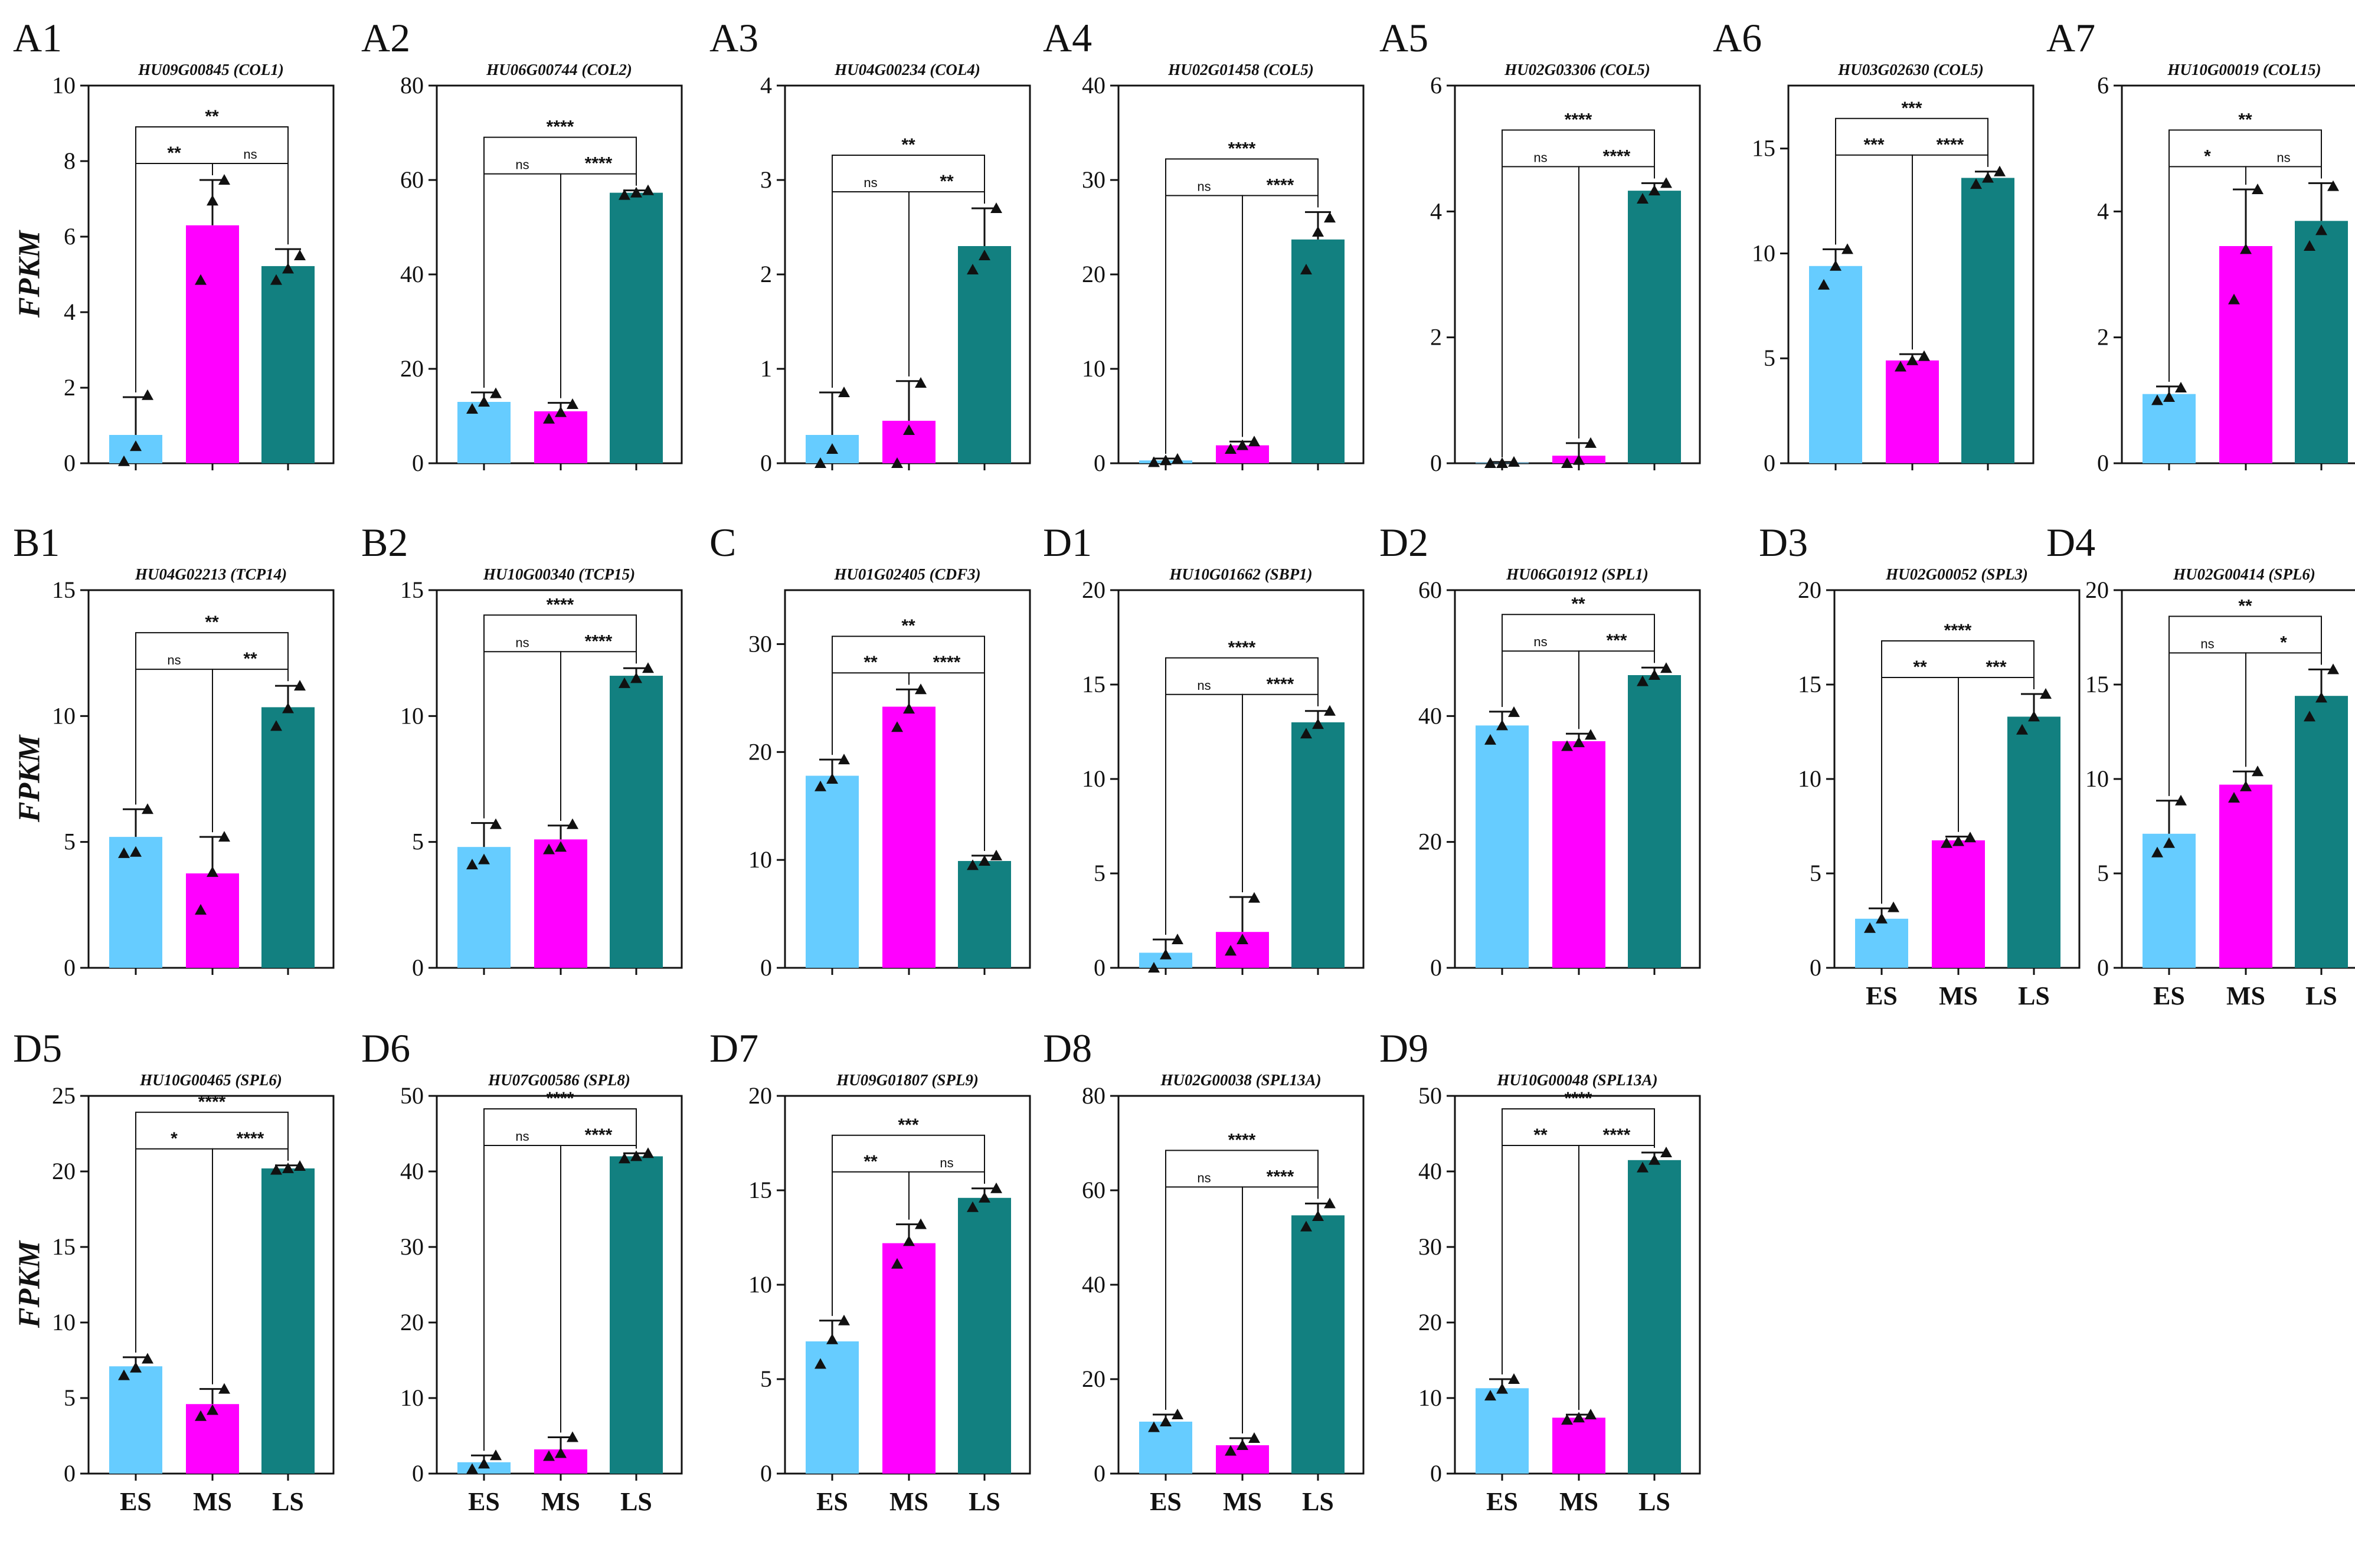 This screenshot has width=2355, height=1568. Describe the element at coordinates (193, 779) in the screenshot. I see `chart-B1: 0 5 10 15 ** ns **` at that location.